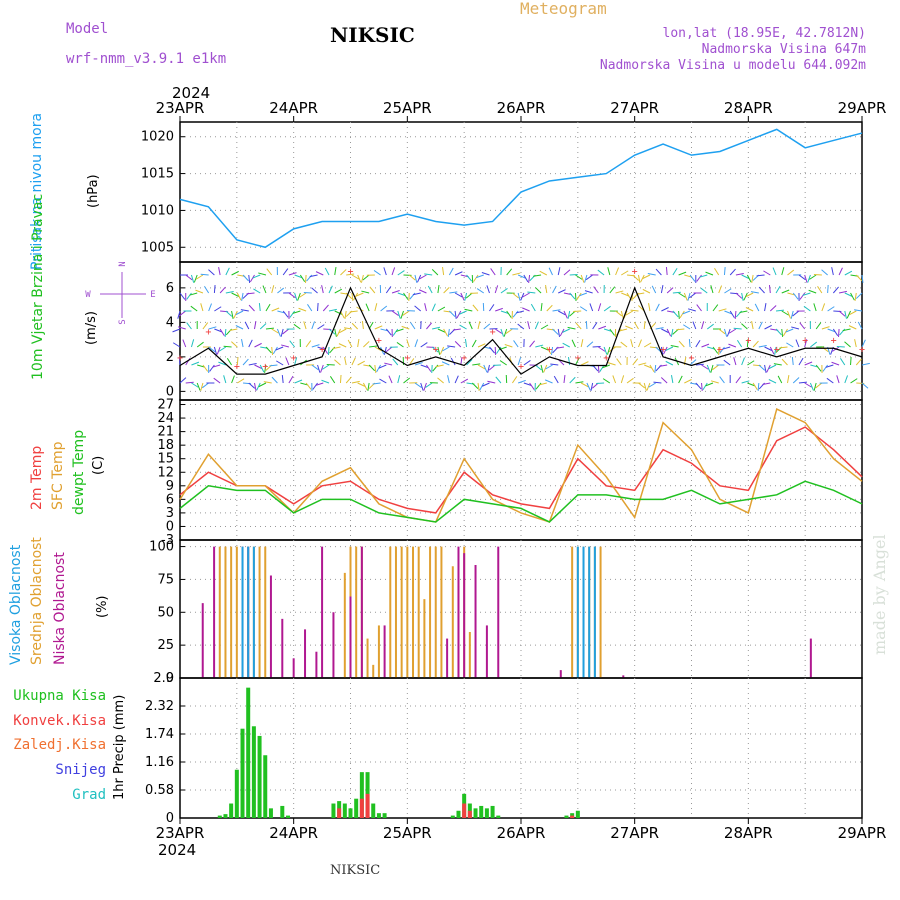 The height and width of the screenshot is (900, 900). What do you see at coordinates (170, 678) in the screenshot?
I see `cloud-tick-label: 0` at bounding box center [170, 678].